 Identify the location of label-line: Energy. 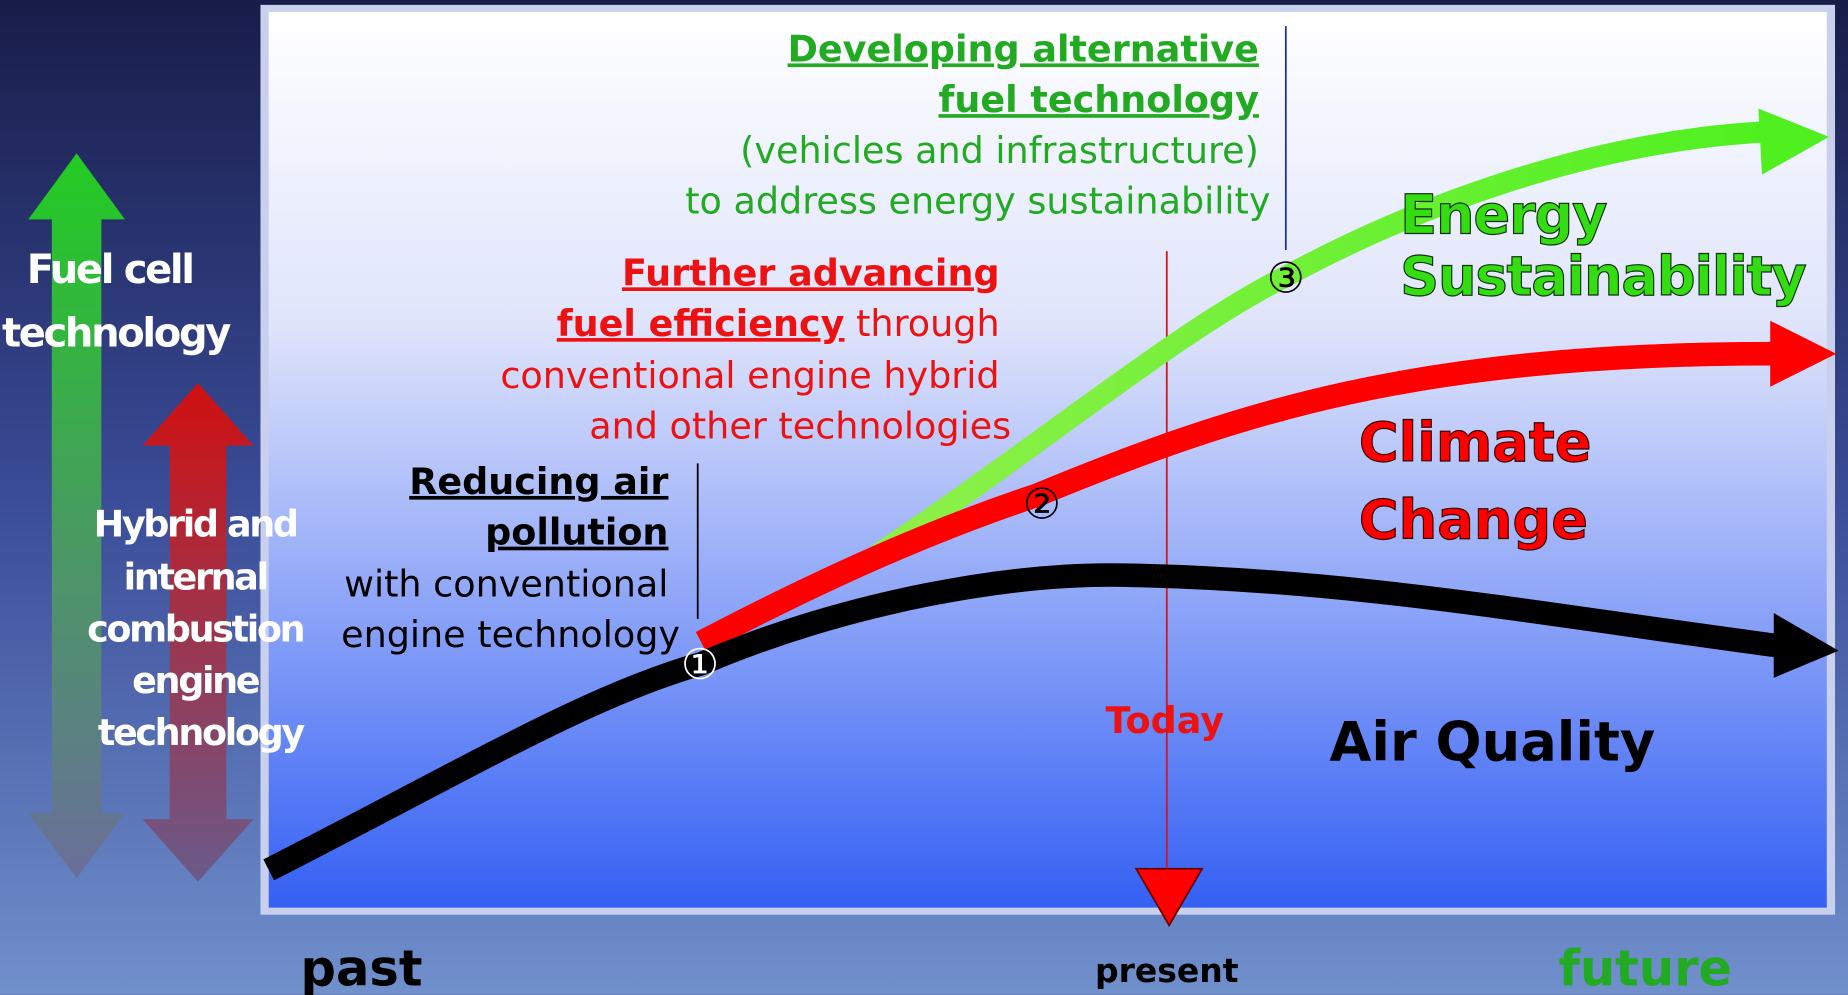
(1503, 215).